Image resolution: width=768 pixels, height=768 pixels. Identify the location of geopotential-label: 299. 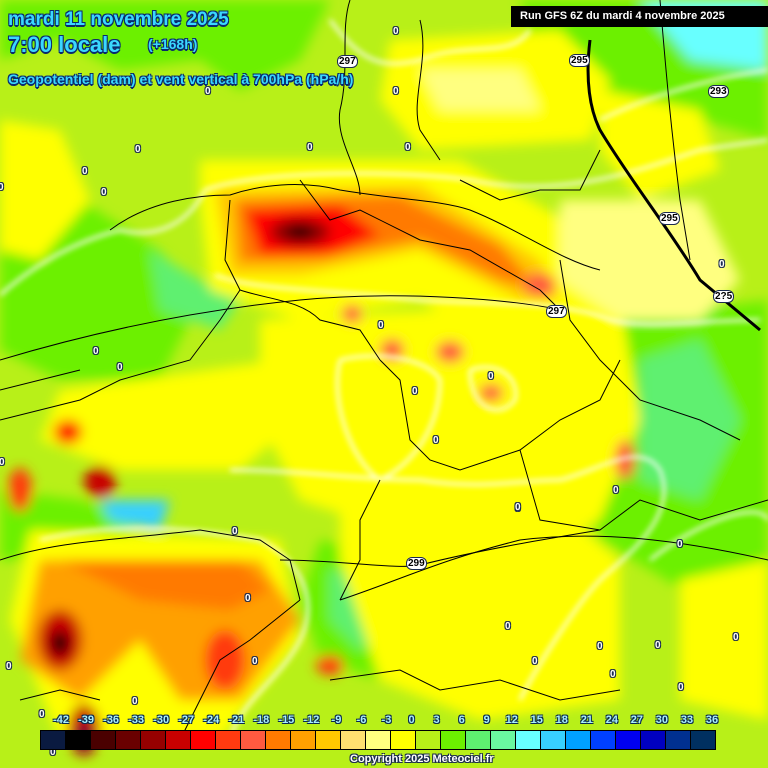
(416, 563).